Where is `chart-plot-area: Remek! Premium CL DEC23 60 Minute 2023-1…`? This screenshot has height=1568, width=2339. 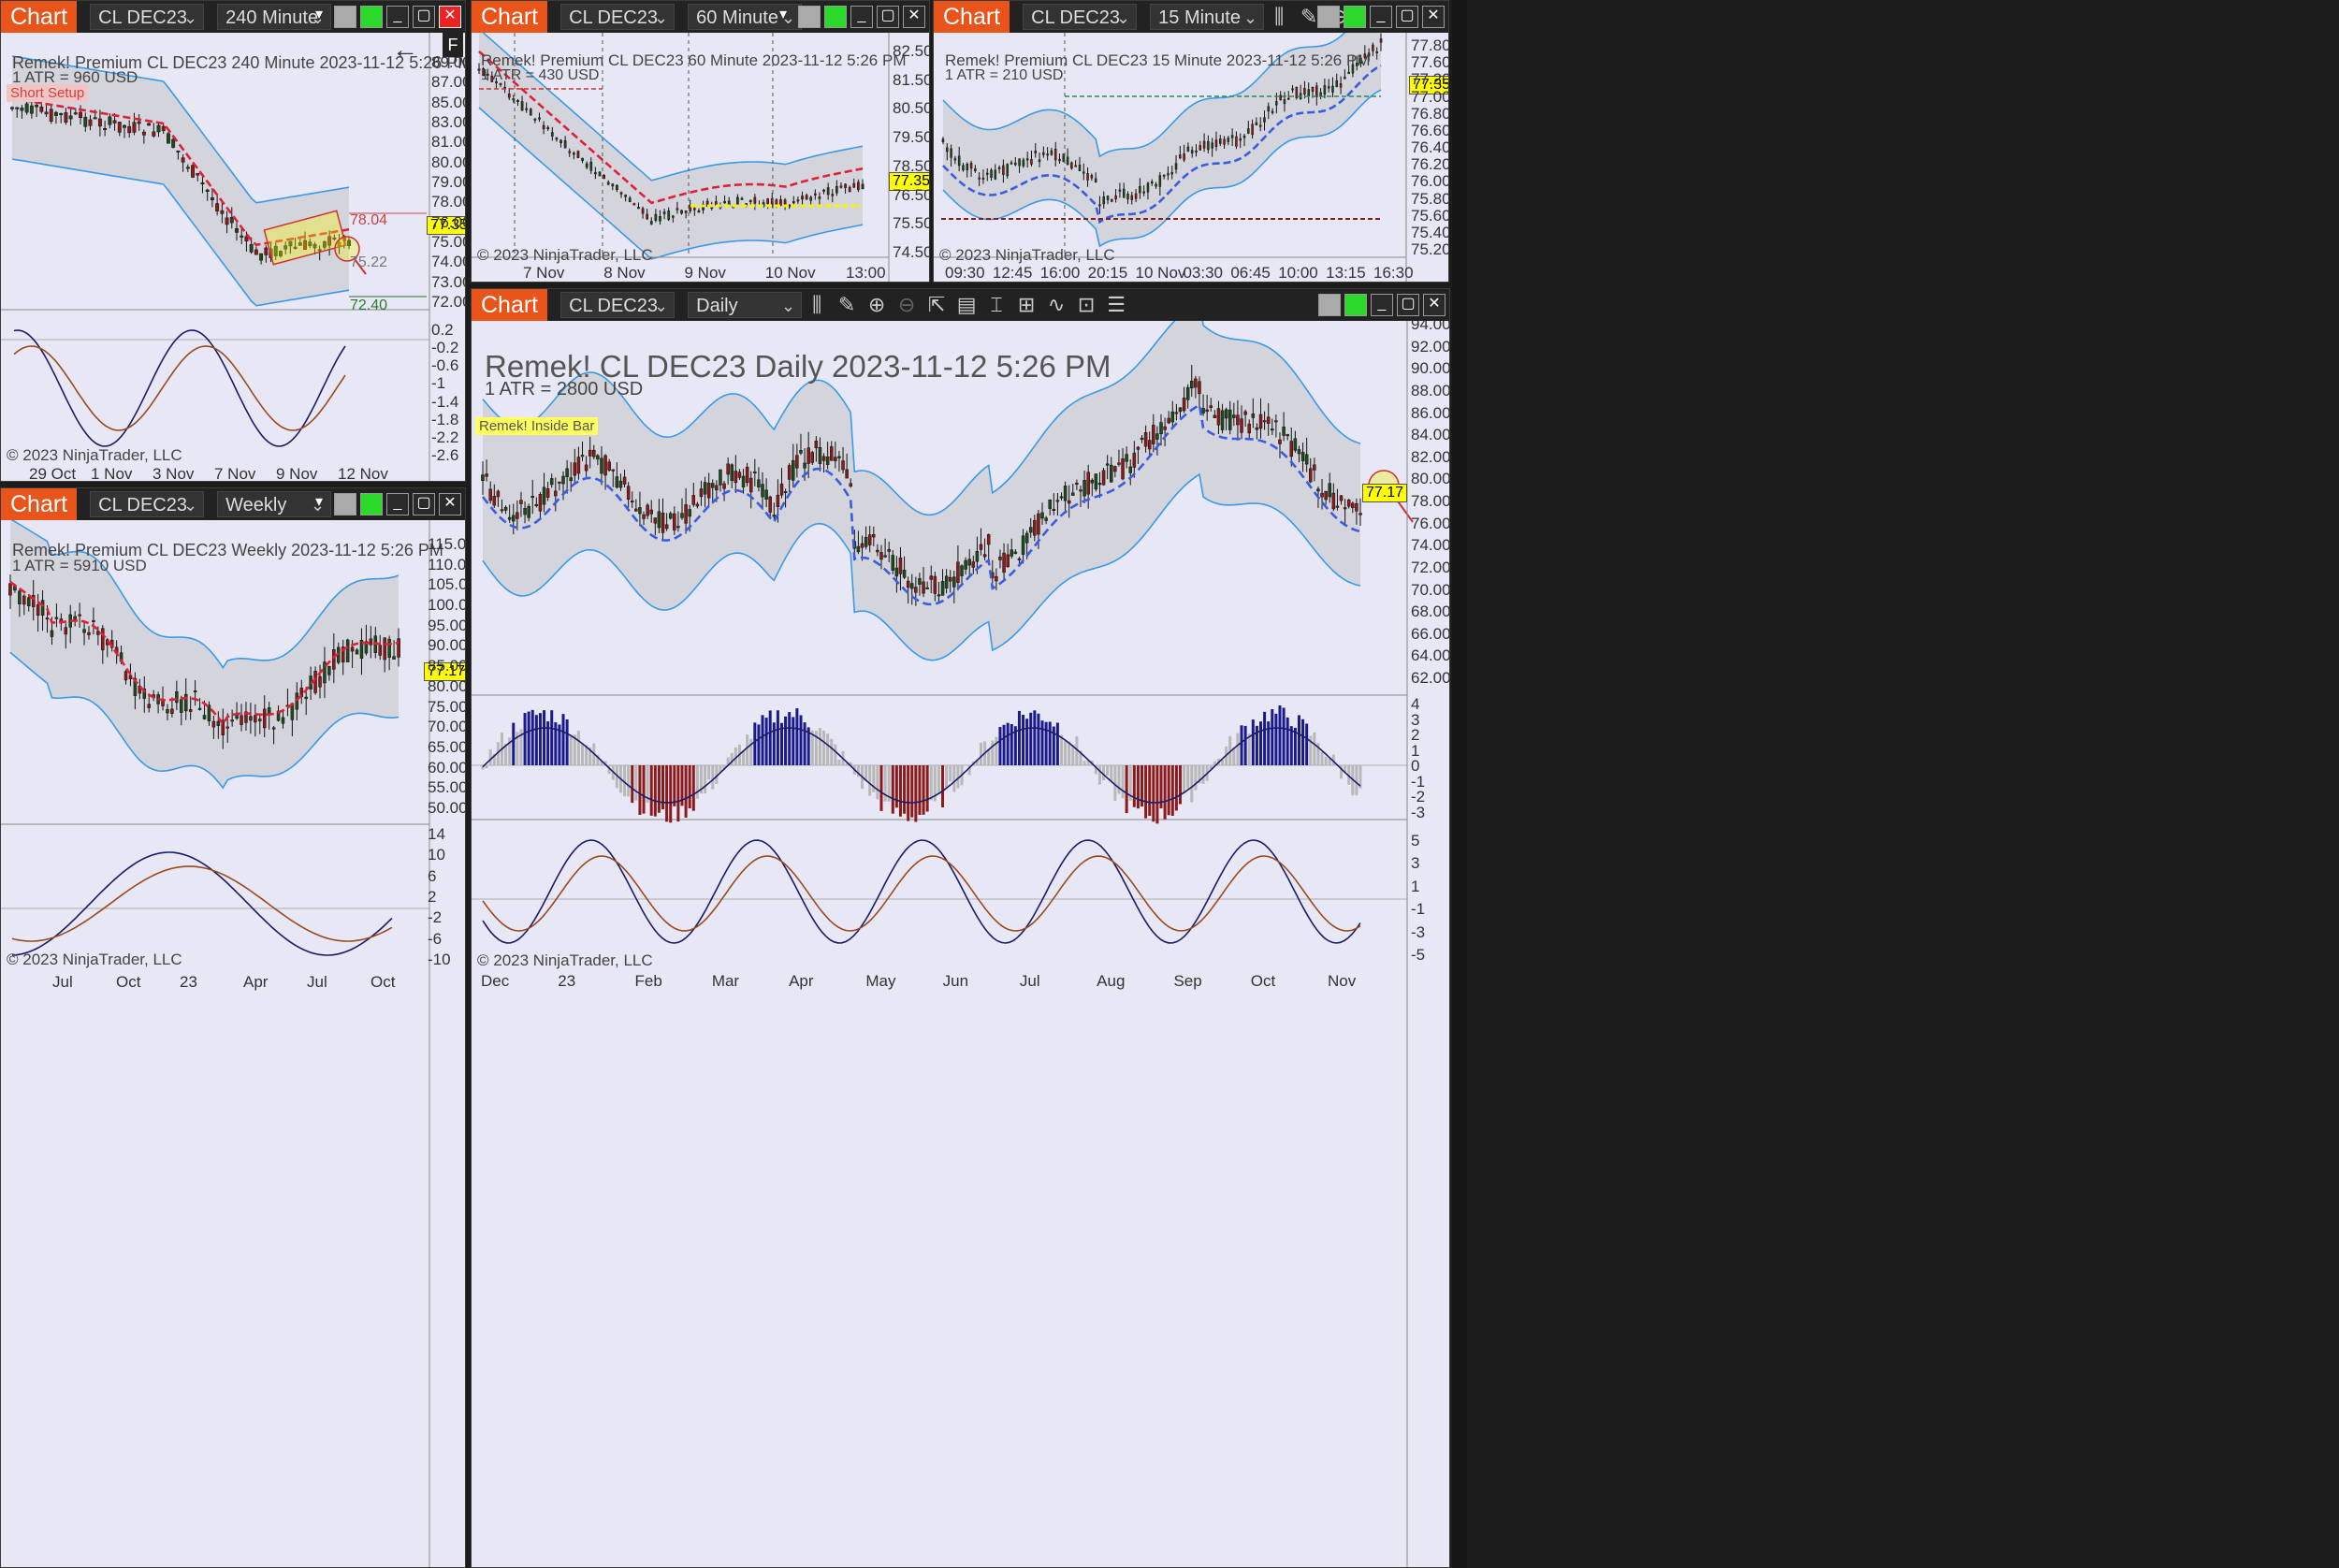 chart-plot-area: Remek! Premium CL DEC23 60 Minute 2023-1… is located at coordinates (700, 158).